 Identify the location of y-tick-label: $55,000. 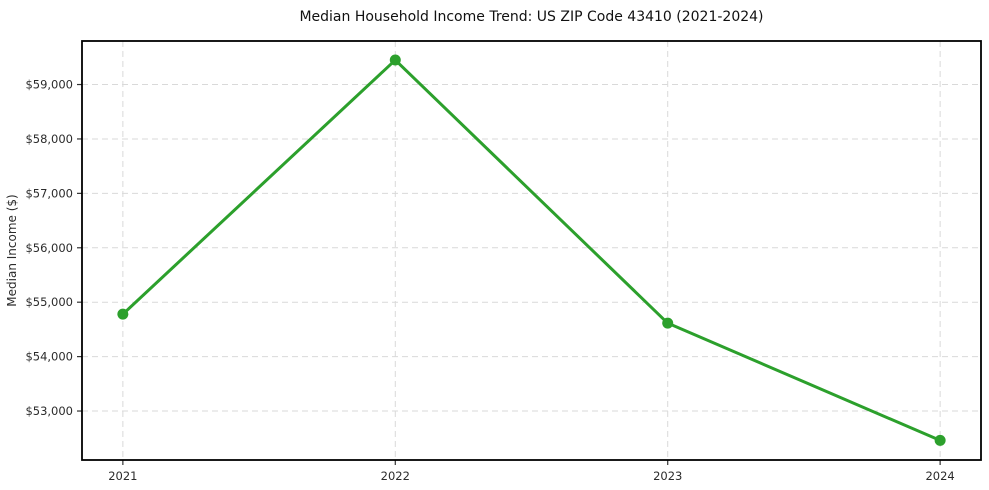
(49, 302).